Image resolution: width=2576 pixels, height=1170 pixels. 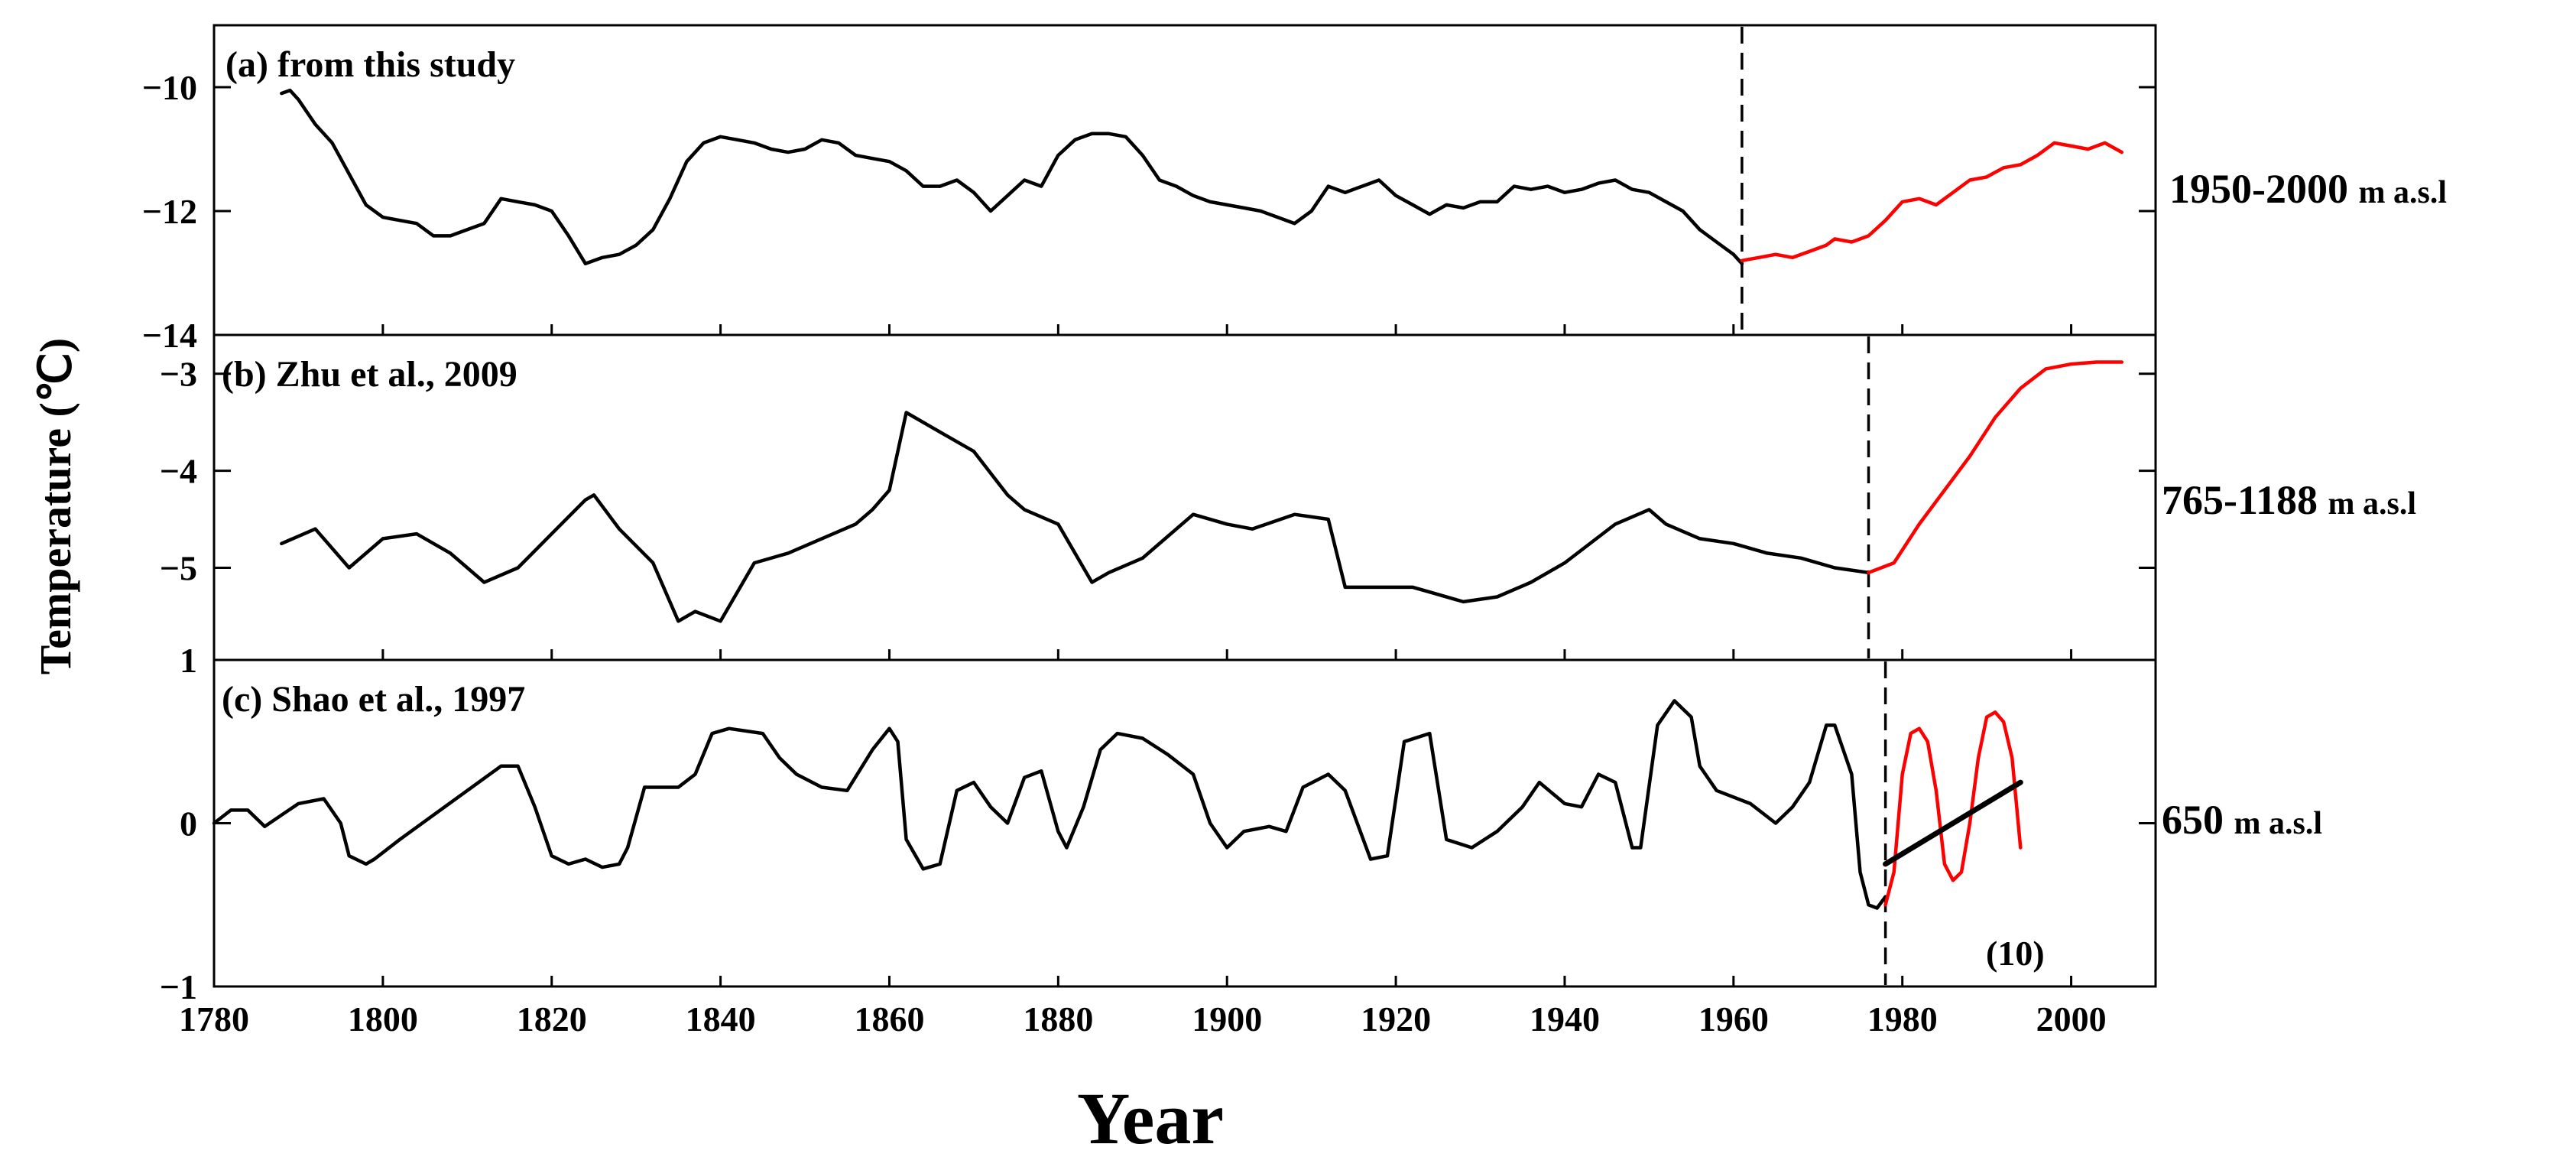 I want to click on x-tick-label: 1840, so click(x=721, y=1018).